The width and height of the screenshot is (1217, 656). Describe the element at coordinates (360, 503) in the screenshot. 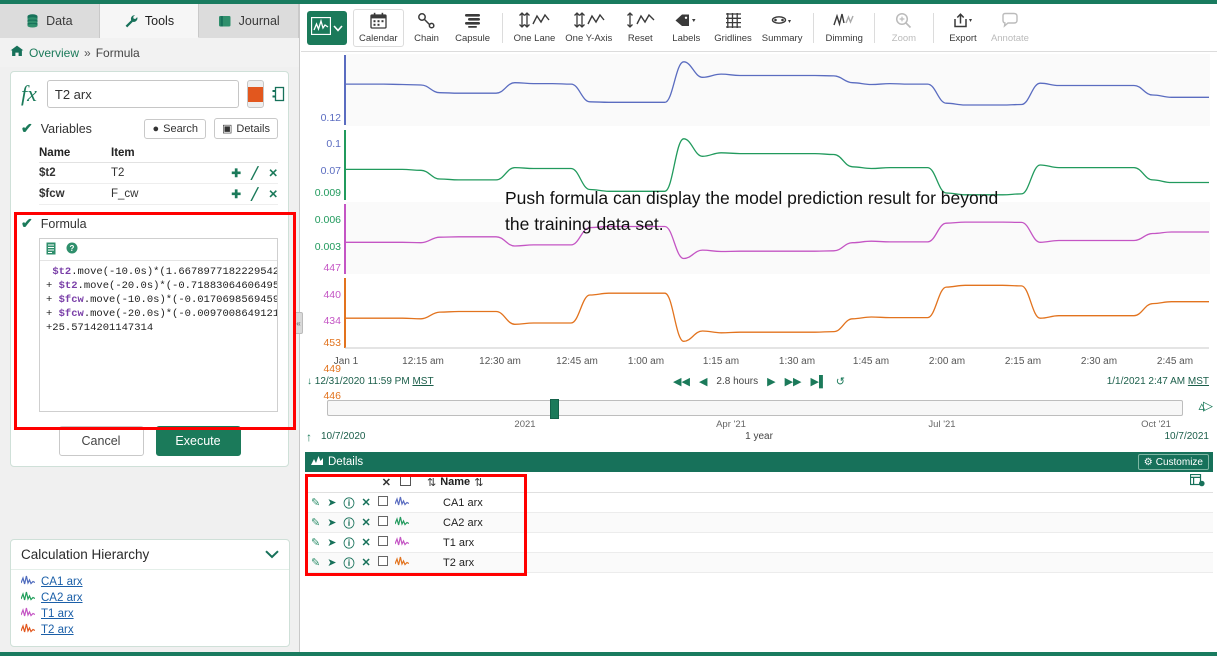

I see `row-icons: ✎ ➤ ⓘ ✕` at that location.